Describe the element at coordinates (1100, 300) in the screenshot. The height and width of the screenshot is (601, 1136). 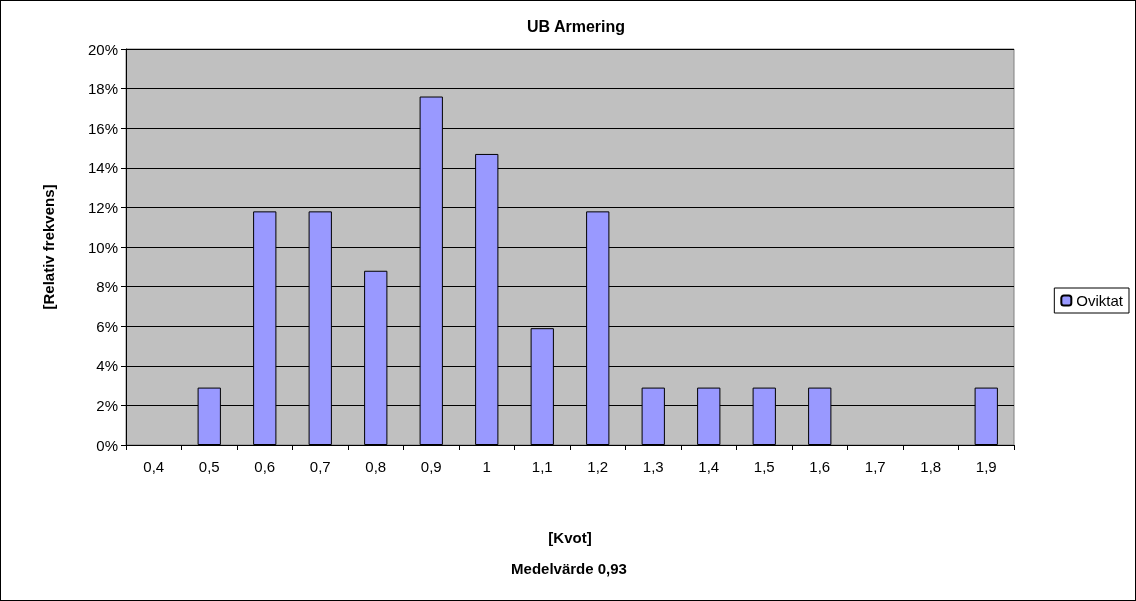
I see `legend-label: Oviktat` at that location.